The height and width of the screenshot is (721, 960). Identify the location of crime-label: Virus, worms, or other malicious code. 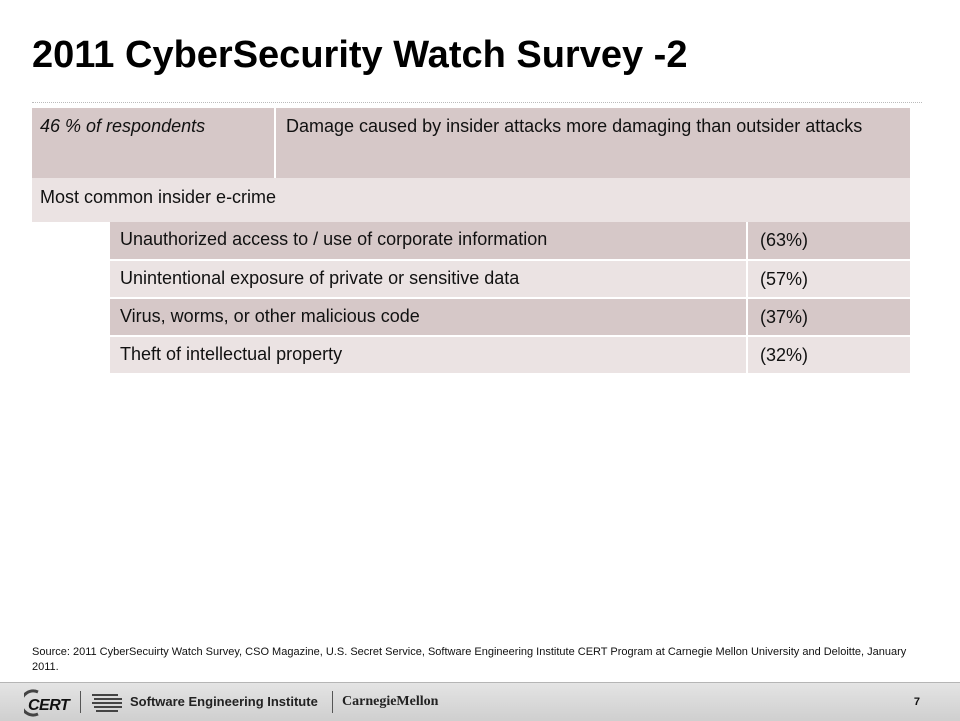
(429, 317).